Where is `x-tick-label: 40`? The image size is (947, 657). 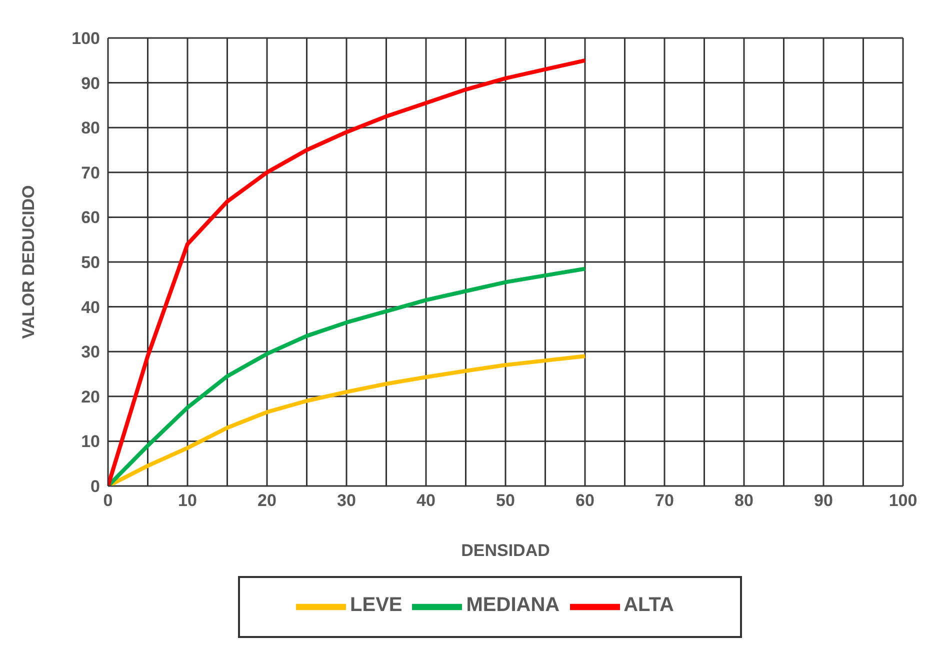
x-tick-label: 40 is located at coordinates (426, 500).